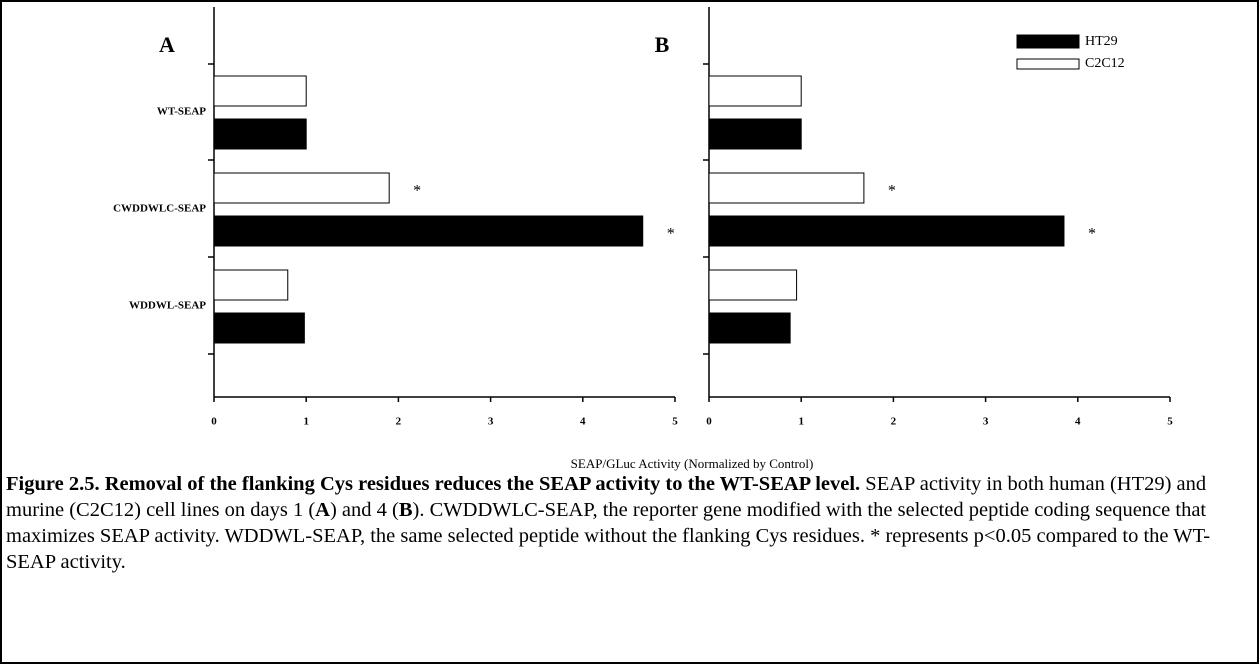 This screenshot has width=1259, height=664. I want to click on legend-label: HT29, so click(1101, 41).